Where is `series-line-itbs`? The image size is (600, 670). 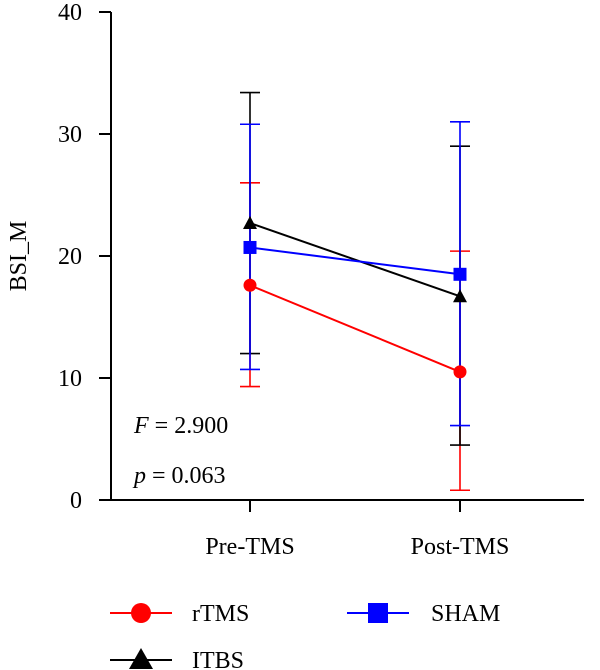
series-line-itbs is located at coordinates (355, 260).